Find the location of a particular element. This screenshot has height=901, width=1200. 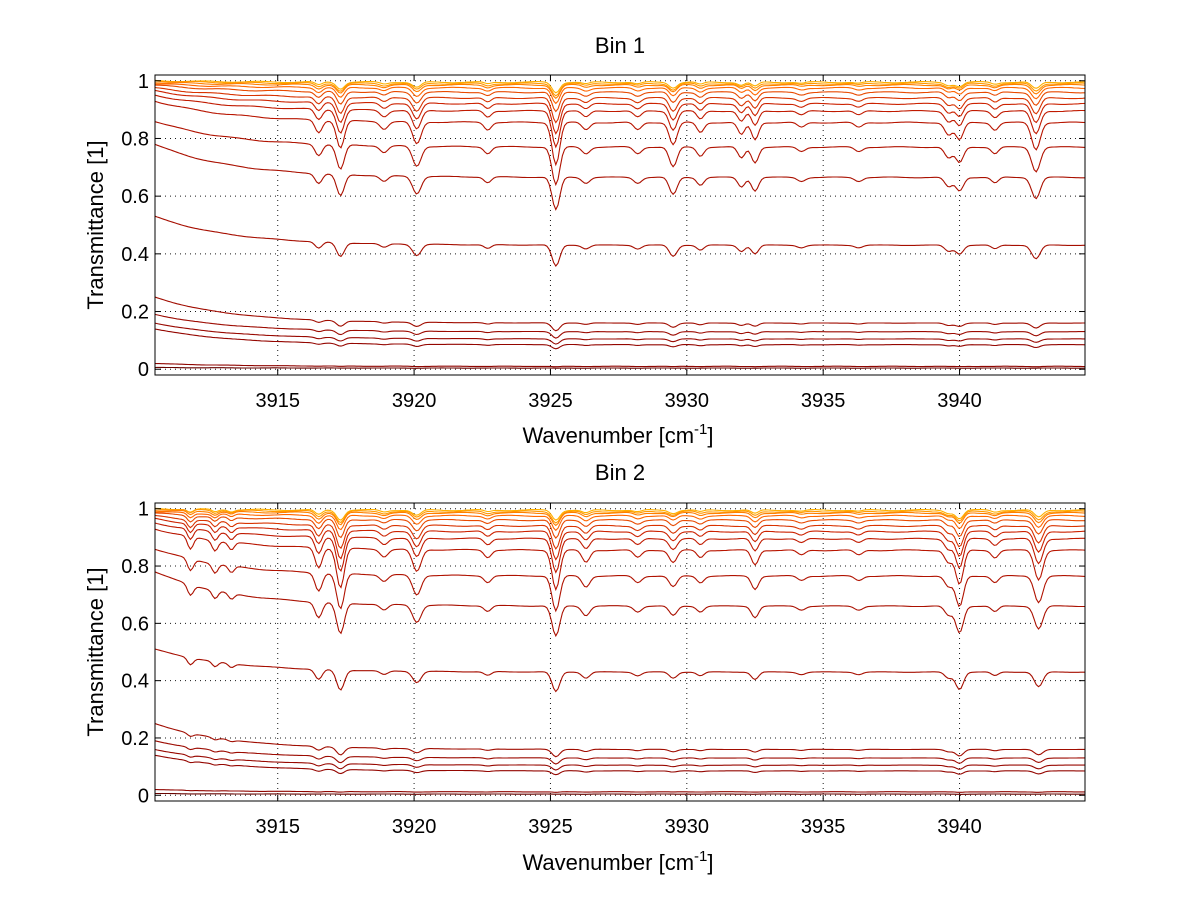

chart-title: Bin 2 is located at coordinates (620, 472).